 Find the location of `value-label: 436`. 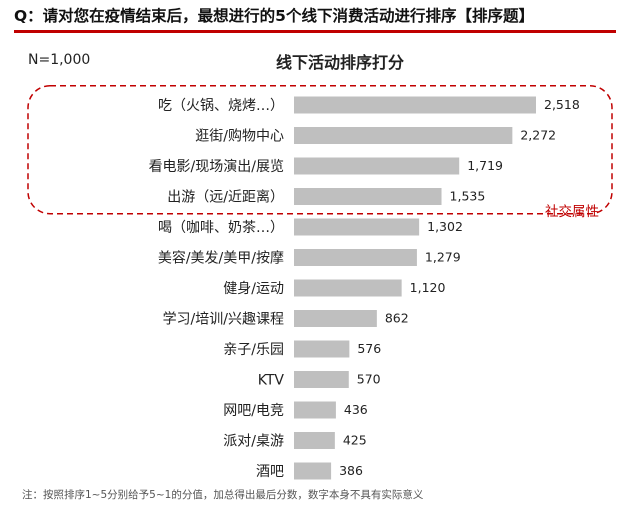

value-label: 436 is located at coordinates (356, 409).